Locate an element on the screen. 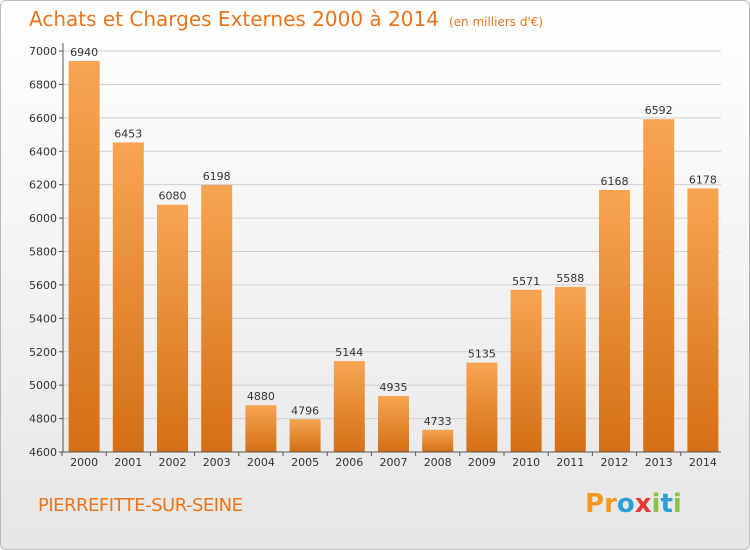  y-tick-label: 5600 is located at coordinates (43, 285).